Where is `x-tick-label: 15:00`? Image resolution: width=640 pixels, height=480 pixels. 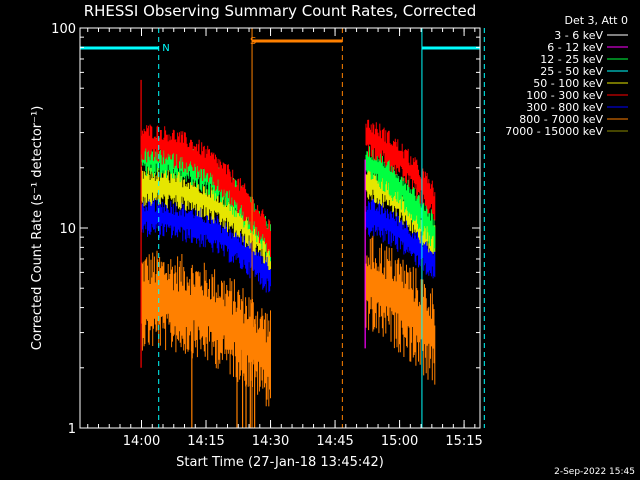 x-tick-label: 15:00 is located at coordinates (399, 441).